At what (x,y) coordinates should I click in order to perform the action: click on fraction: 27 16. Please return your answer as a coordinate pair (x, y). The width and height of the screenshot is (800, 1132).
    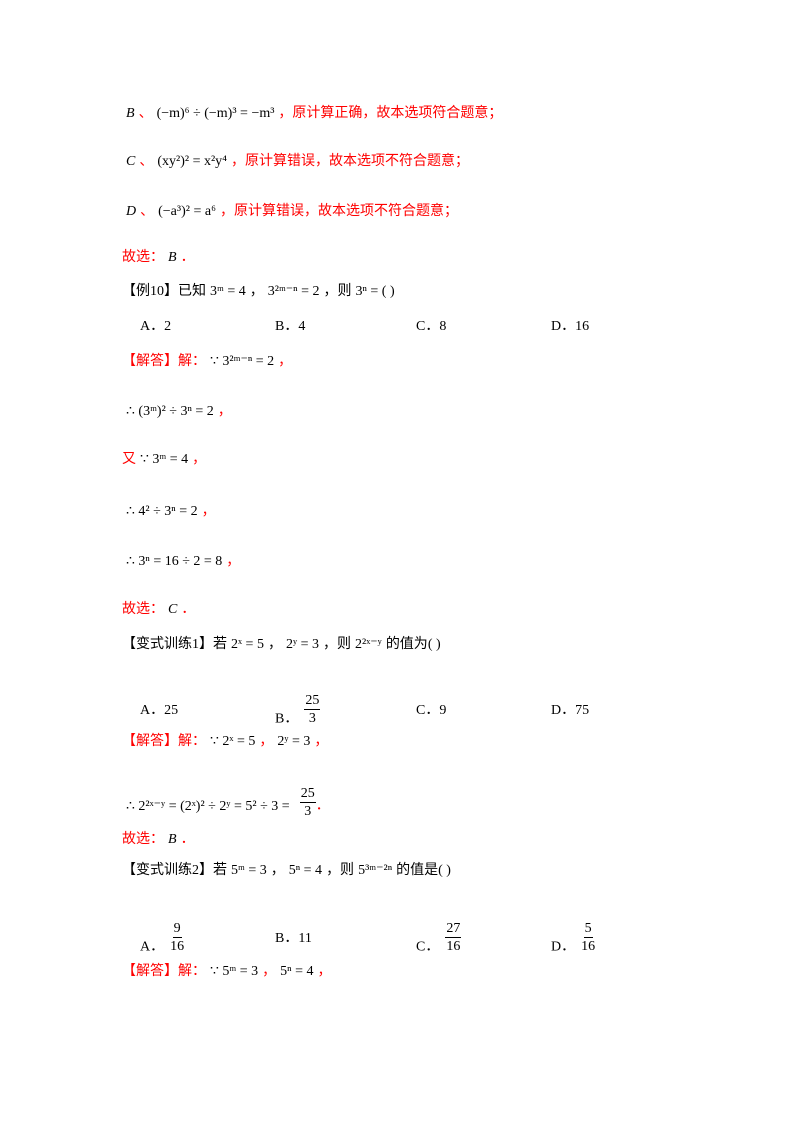
    Looking at the image, I should click on (453, 937).